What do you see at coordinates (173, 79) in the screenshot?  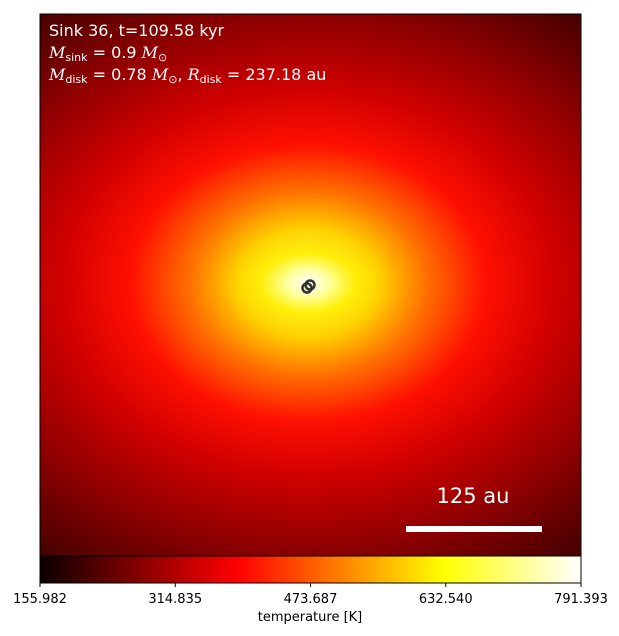 I see `disk-mass-unit-subscript: ⊙` at bounding box center [173, 79].